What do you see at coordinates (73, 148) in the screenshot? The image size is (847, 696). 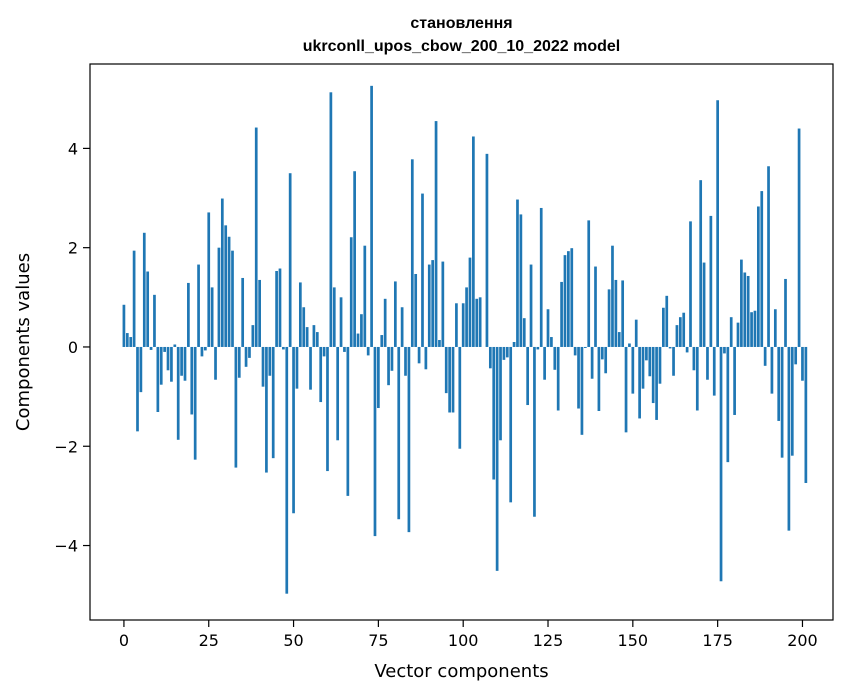 I see `y-tick-label: 4` at bounding box center [73, 148].